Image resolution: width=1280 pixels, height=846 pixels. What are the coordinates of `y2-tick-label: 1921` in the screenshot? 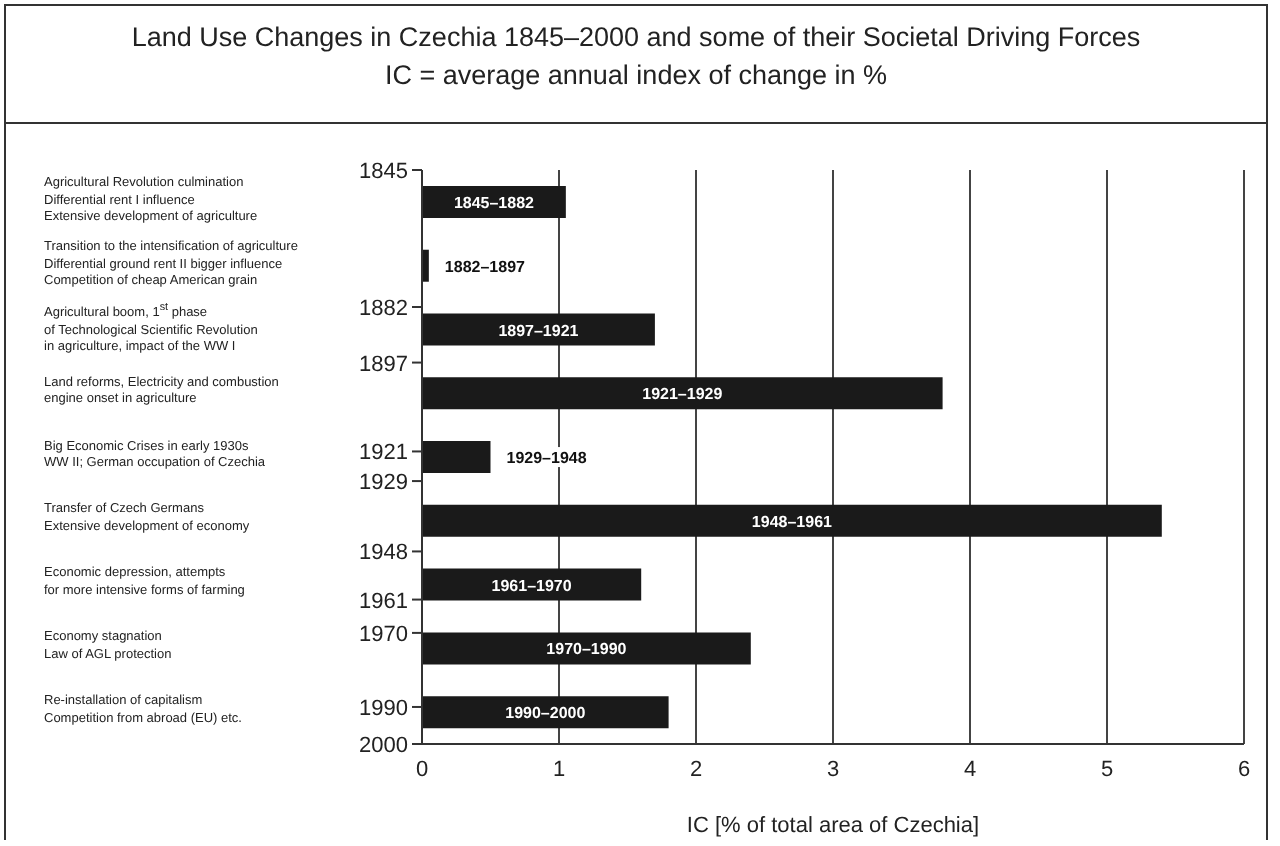 It's located at (383, 453).